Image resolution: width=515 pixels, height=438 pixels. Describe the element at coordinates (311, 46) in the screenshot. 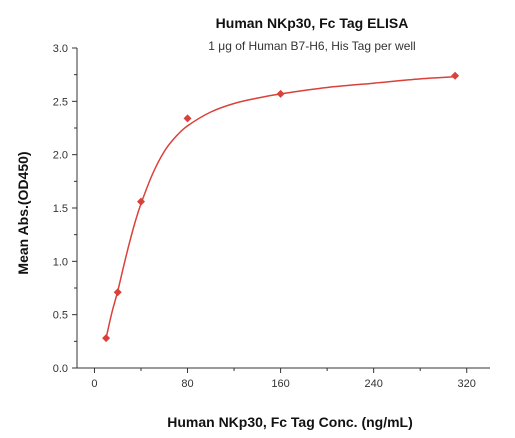

I see `chart-subtitle: 1 μg of Human B7-H6, His Tag per well` at that location.